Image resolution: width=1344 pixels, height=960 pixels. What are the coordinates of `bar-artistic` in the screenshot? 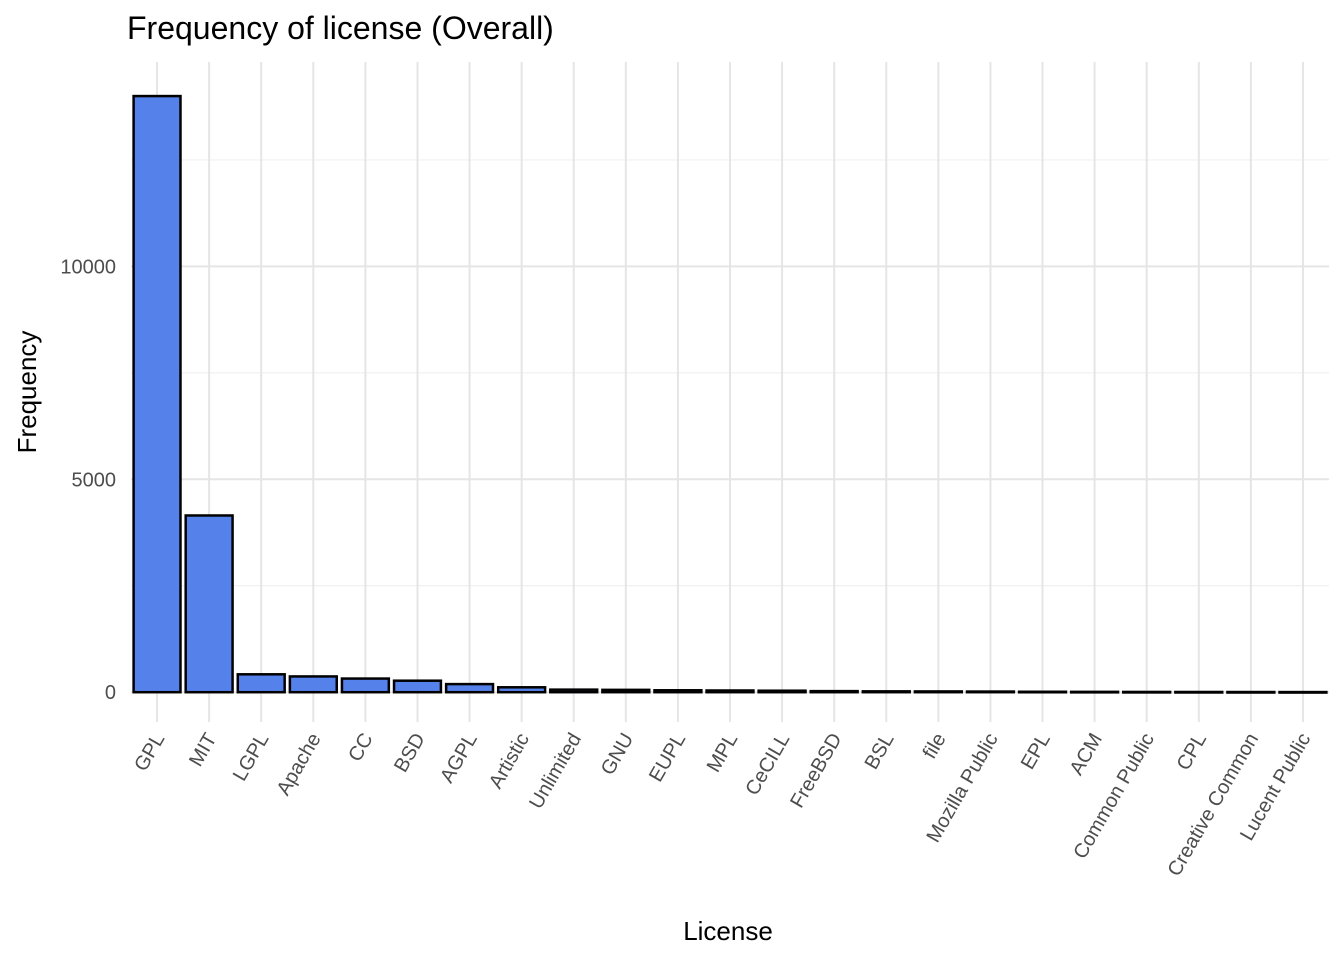 It's located at (521, 690).